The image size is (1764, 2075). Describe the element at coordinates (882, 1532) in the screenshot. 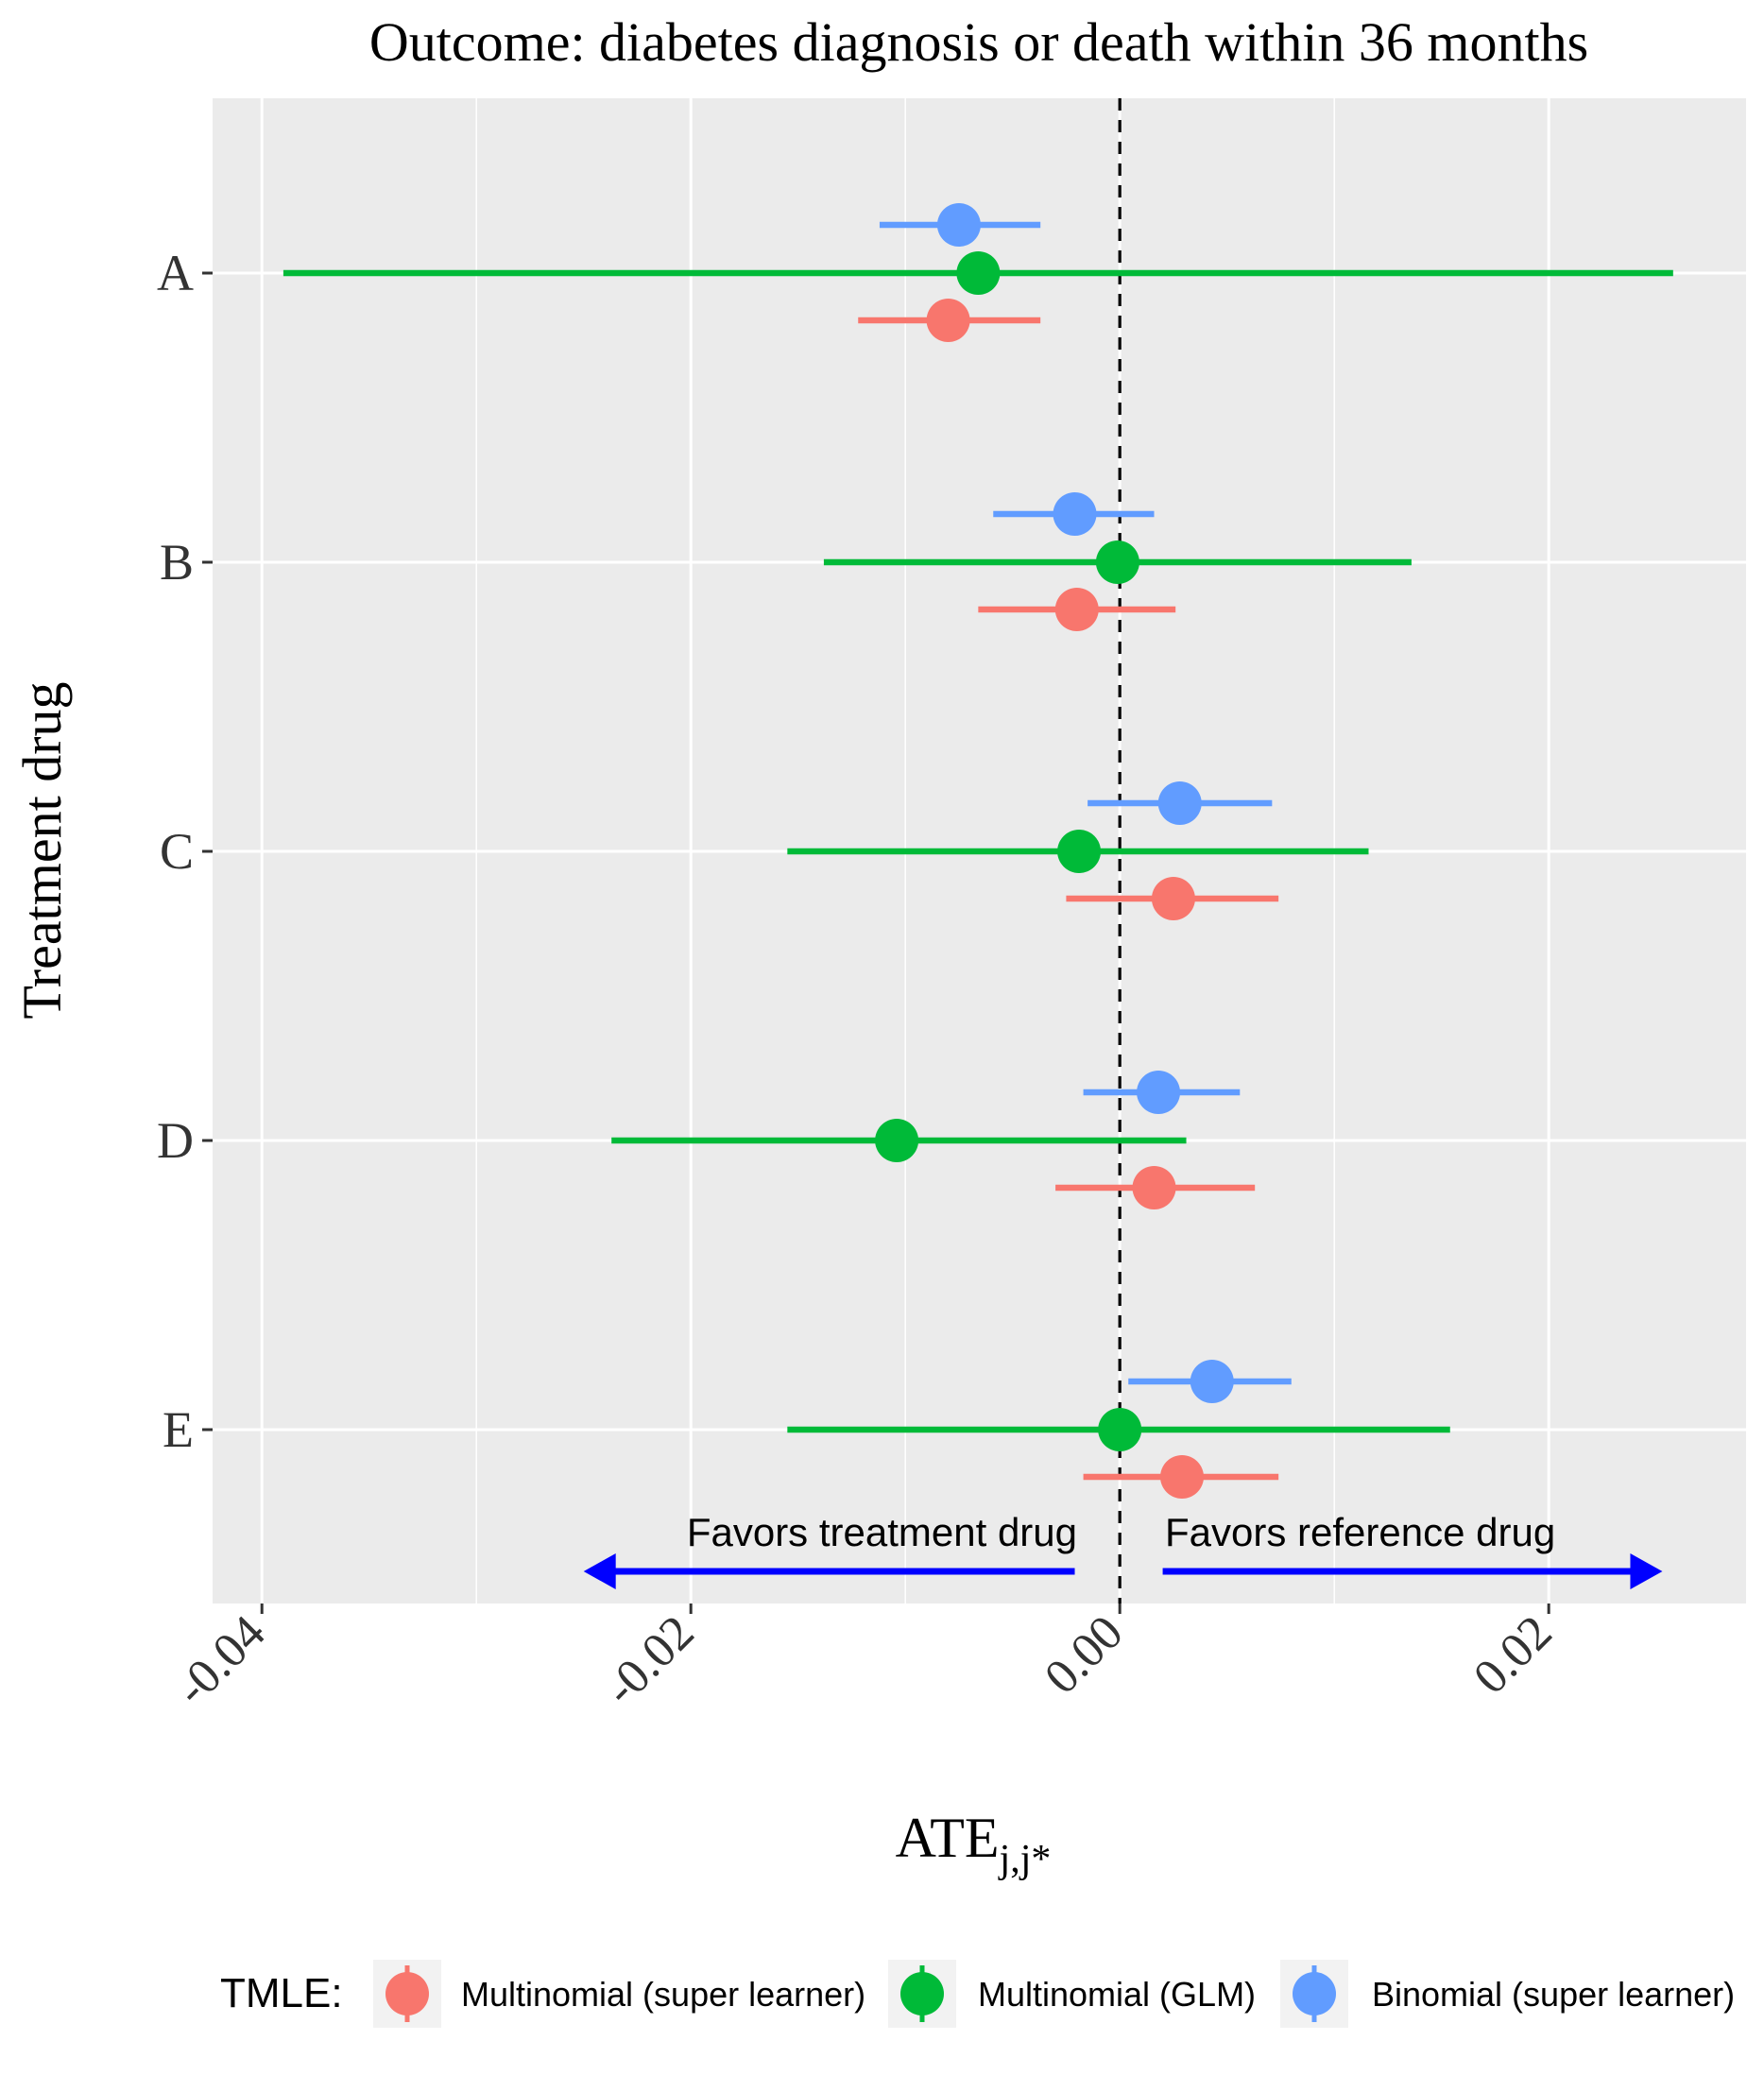

I see `annotation-favors-treatment: Favors treatment drug` at that location.